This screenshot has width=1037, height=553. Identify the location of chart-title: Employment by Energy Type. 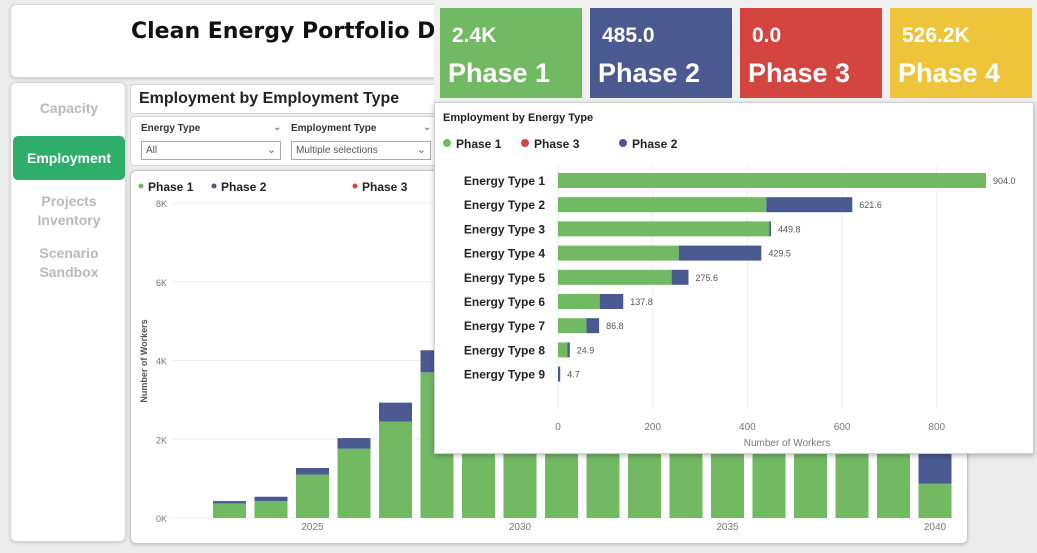
(518, 118).